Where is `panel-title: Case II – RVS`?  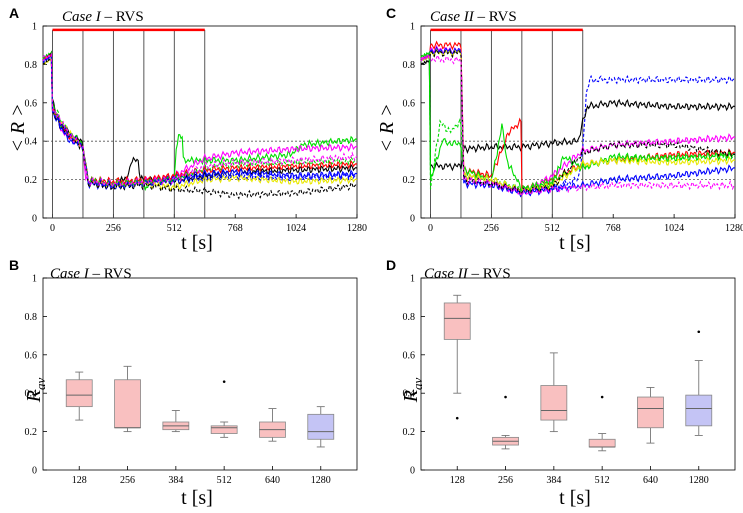 panel-title: Case II – RVS is located at coordinates (473, 17).